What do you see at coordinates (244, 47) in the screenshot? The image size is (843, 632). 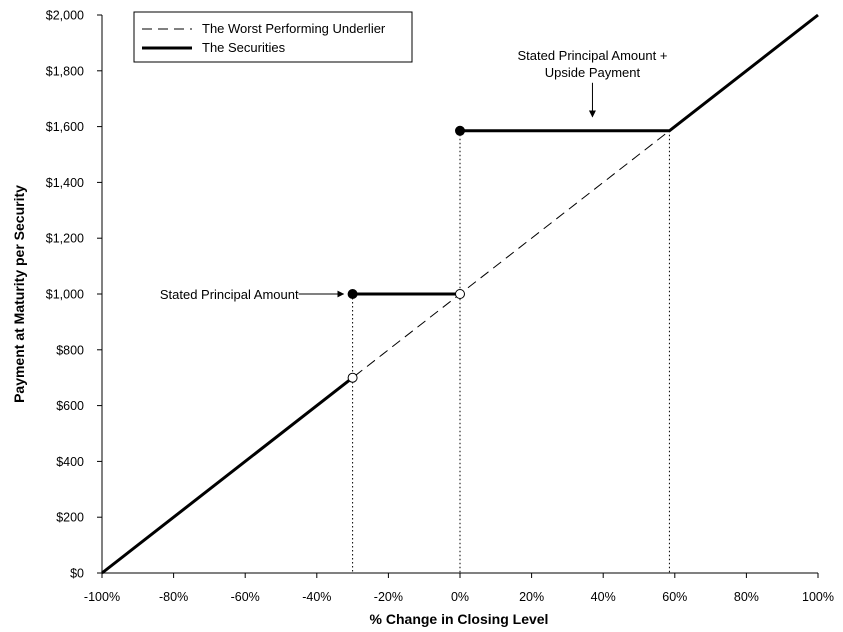 I see `legend-label-securities: The Securities` at bounding box center [244, 47].